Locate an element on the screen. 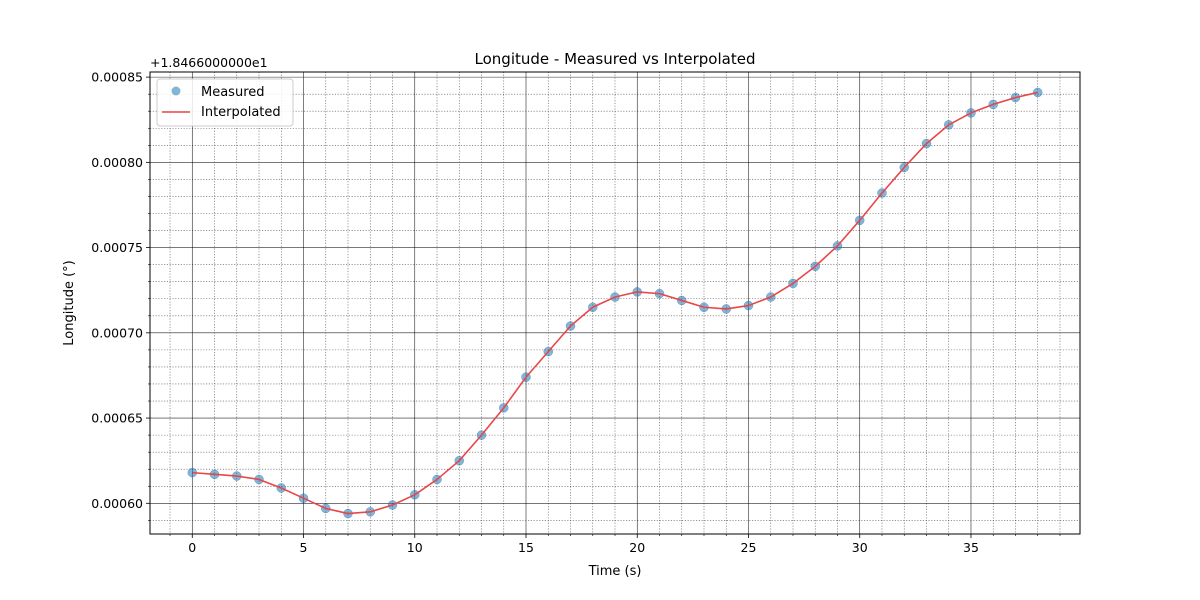 Image resolution: width=1200 pixels, height=600 pixels. y-axis-label: Longitude (°) is located at coordinates (69, 302).